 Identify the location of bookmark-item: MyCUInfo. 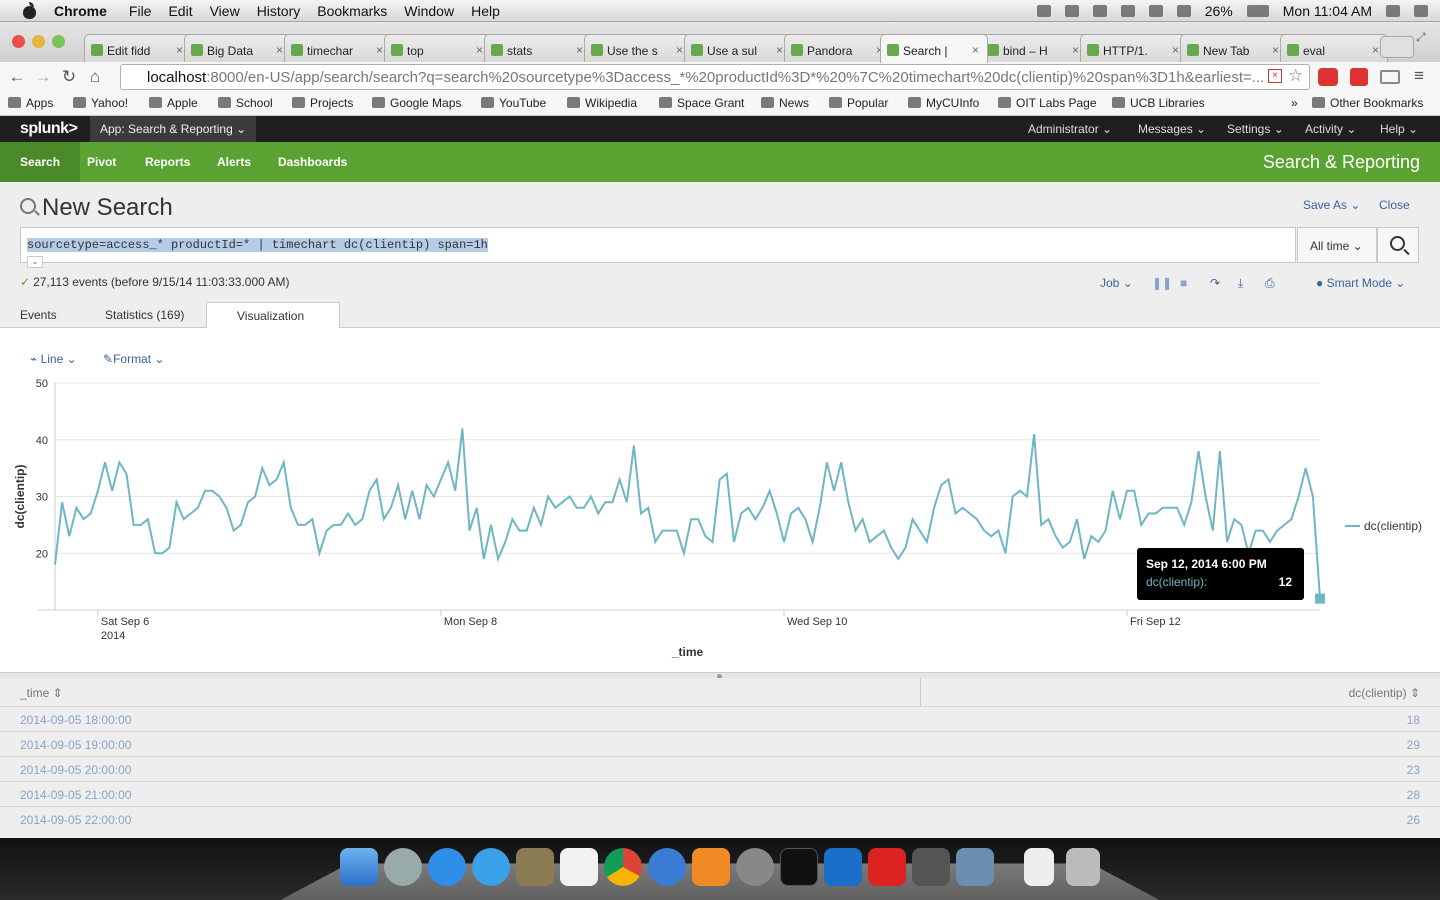
(943, 103).